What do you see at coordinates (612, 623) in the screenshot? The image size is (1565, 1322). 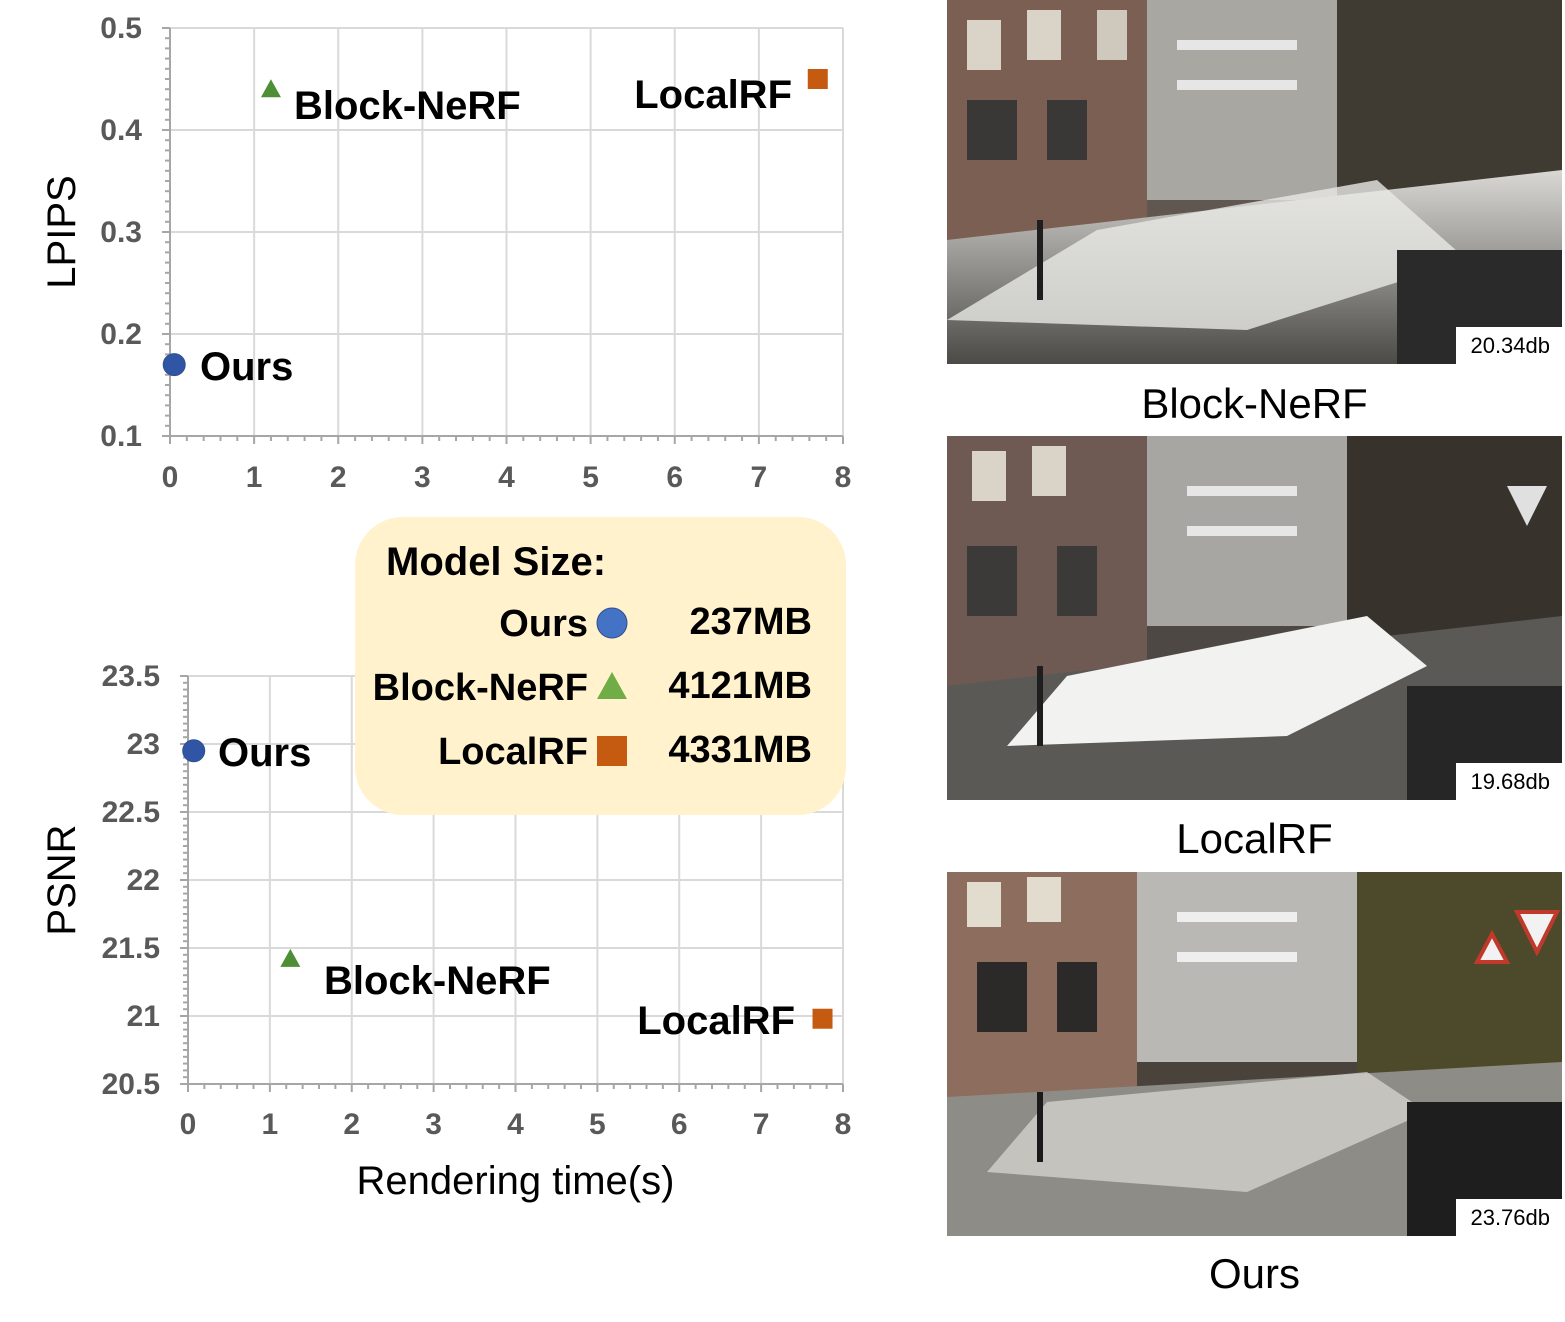 I see `legend-marker-ours` at bounding box center [612, 623].